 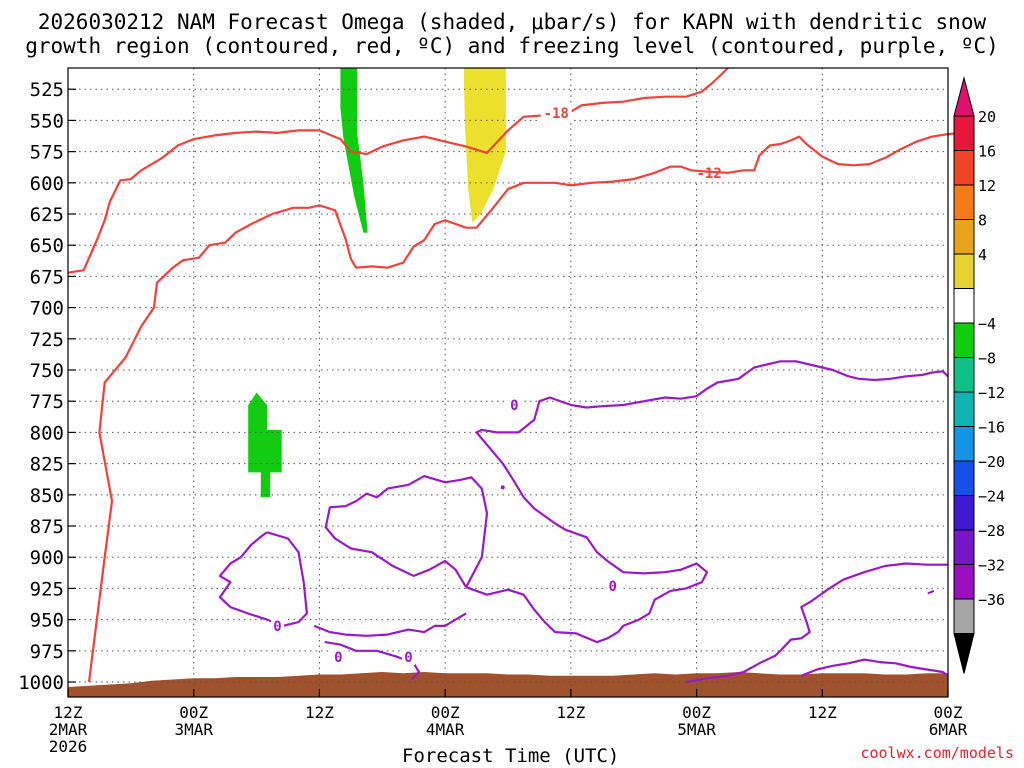 I want to click on y-tick-label: 950, so click(x=47, y=621).